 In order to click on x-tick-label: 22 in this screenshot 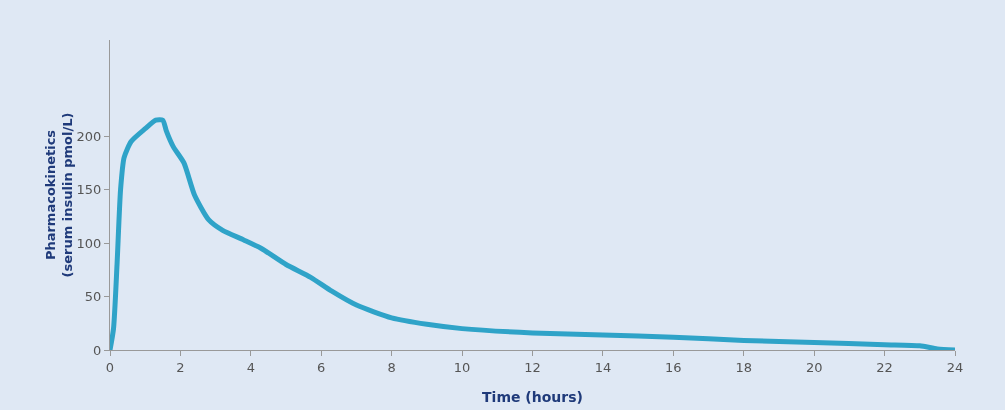, I will do `click(884, 367)`.